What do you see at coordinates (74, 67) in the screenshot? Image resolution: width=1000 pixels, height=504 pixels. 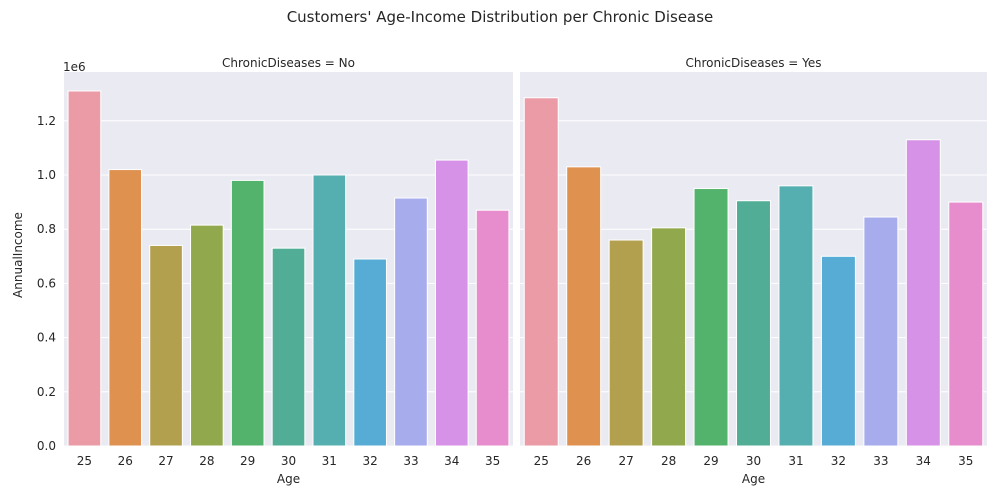 I see `y-axis-offset-label: 1e6` at bounding box center [74, 67].